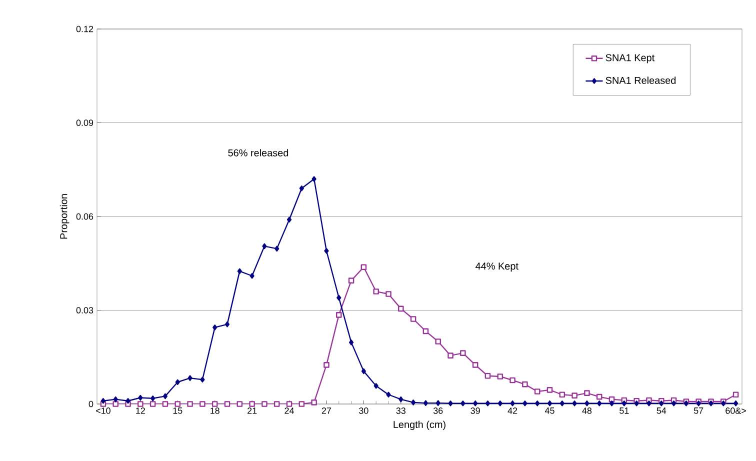  I want to click on x-tick-label: 21, so click(252, 411).